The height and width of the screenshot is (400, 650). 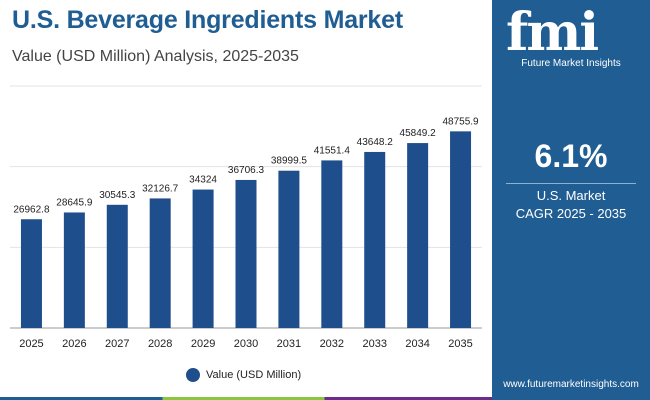 I want to click on legend-label: Value (USD Million), so click(x=254, y=375).